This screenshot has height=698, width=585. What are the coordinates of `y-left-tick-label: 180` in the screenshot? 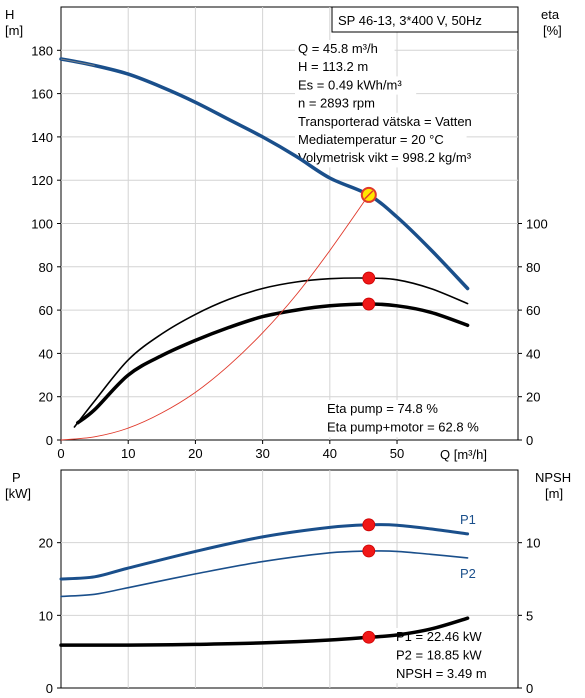 It's located at (42, 50).